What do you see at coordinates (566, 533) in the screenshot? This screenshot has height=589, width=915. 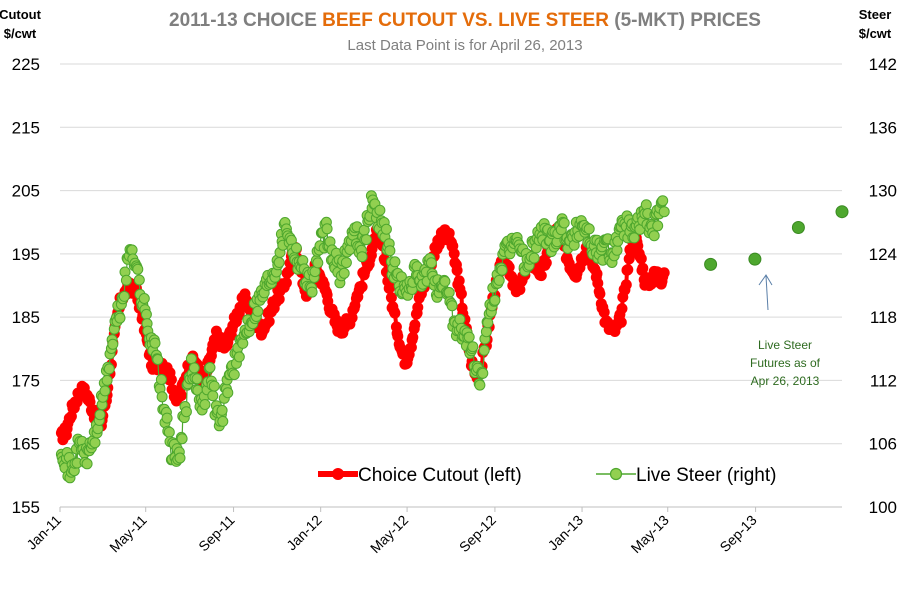 I see `x-tick-label: Jan-13` at bounding box center [566, 533].